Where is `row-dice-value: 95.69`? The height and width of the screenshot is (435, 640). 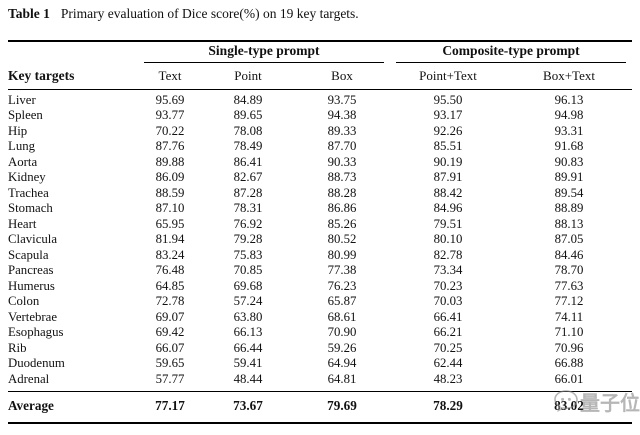
row-dice-value: 95.69 is located at coordinates (170, 99).